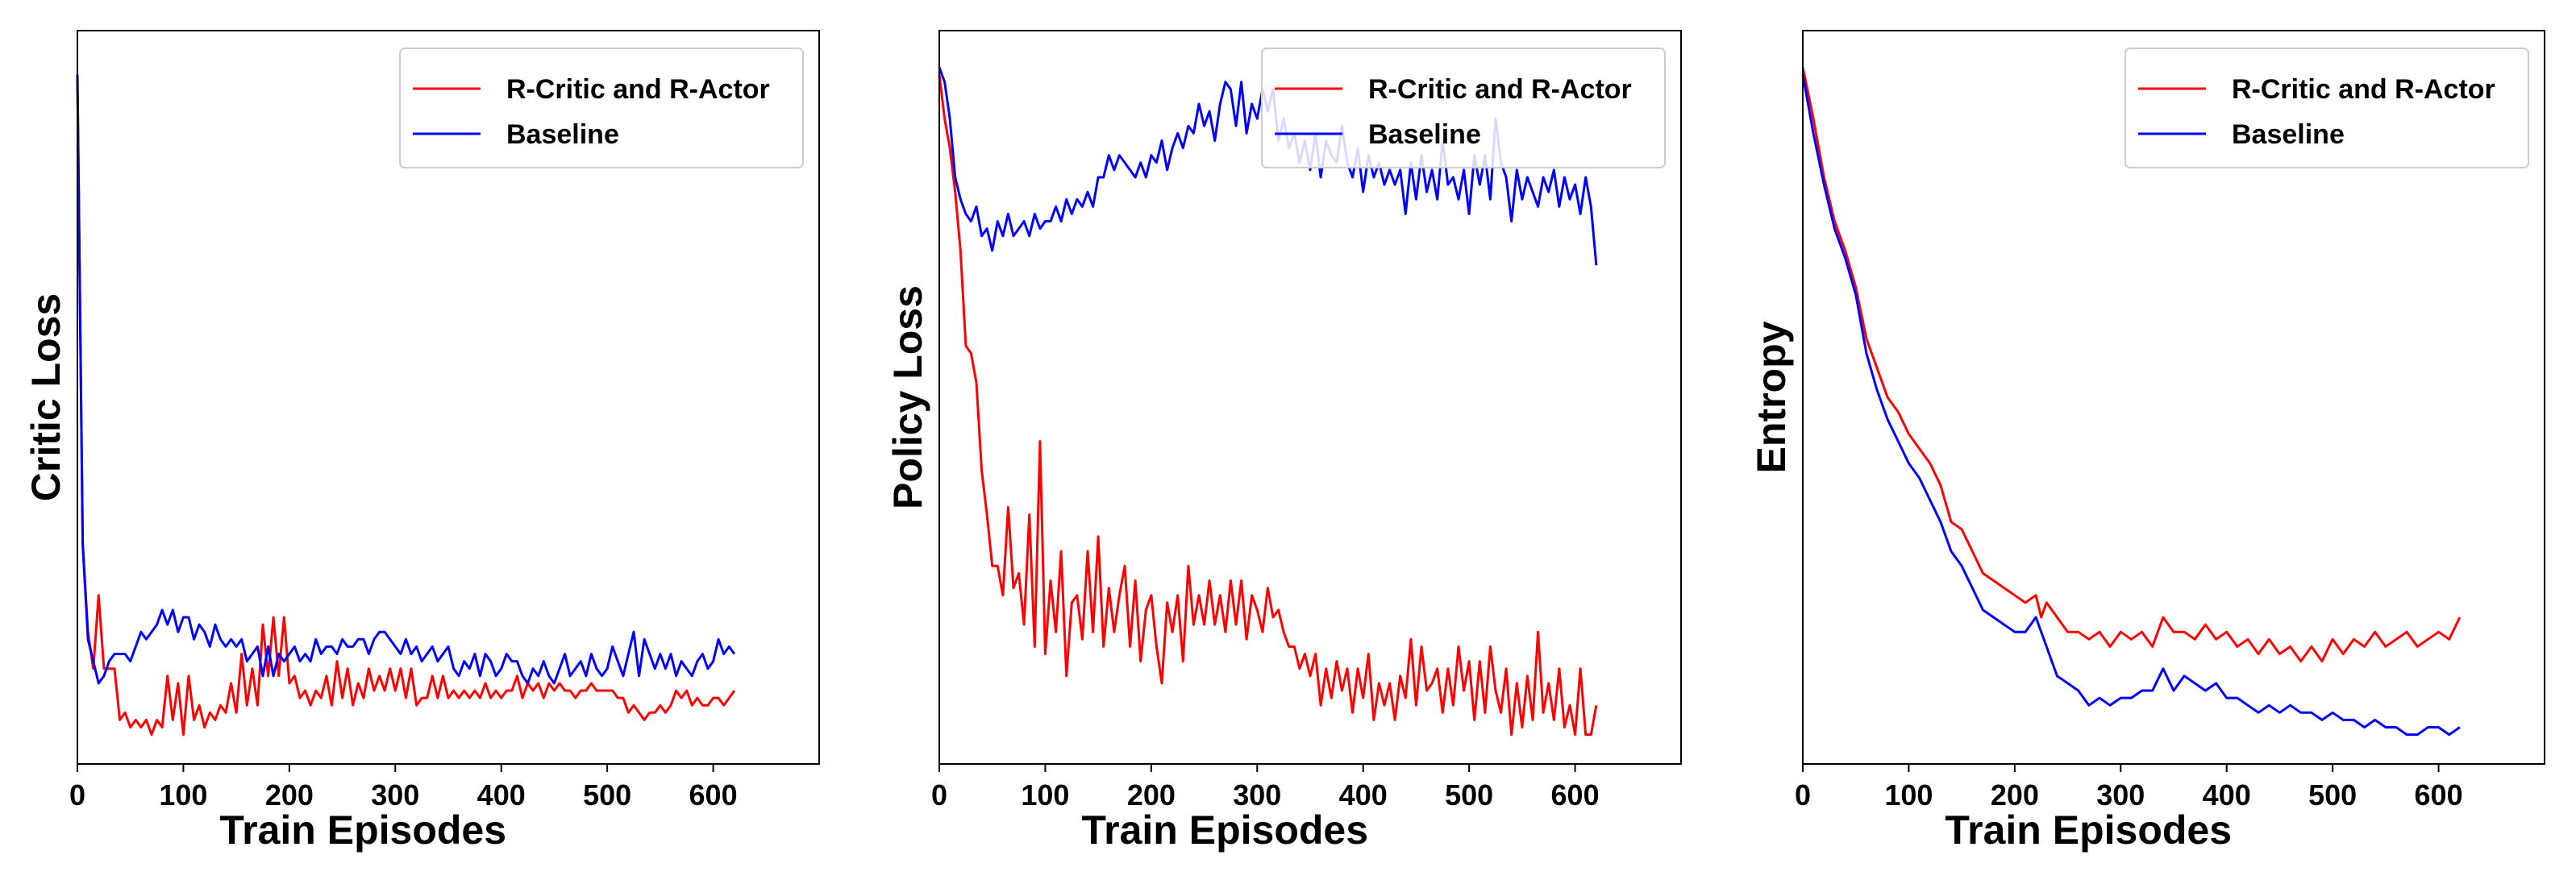 This screenshot has width=2576, height=880. What do you see at coordinates (908, 397) in the screenshot?
I see `y-axis-label: Policy Loss` at bounding box center [908, 397].